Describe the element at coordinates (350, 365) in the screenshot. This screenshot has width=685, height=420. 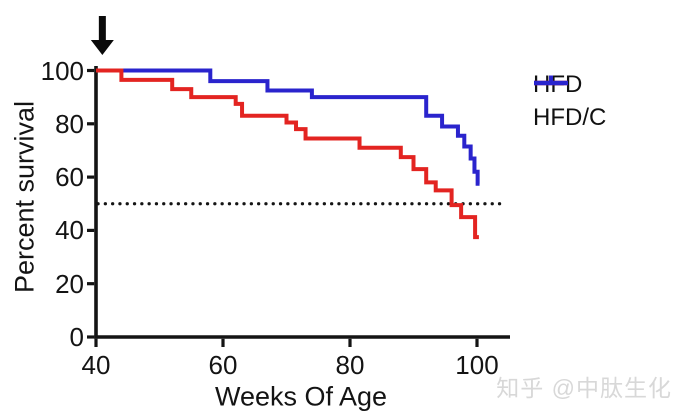
I see `x-tick-label: 80` at that location.